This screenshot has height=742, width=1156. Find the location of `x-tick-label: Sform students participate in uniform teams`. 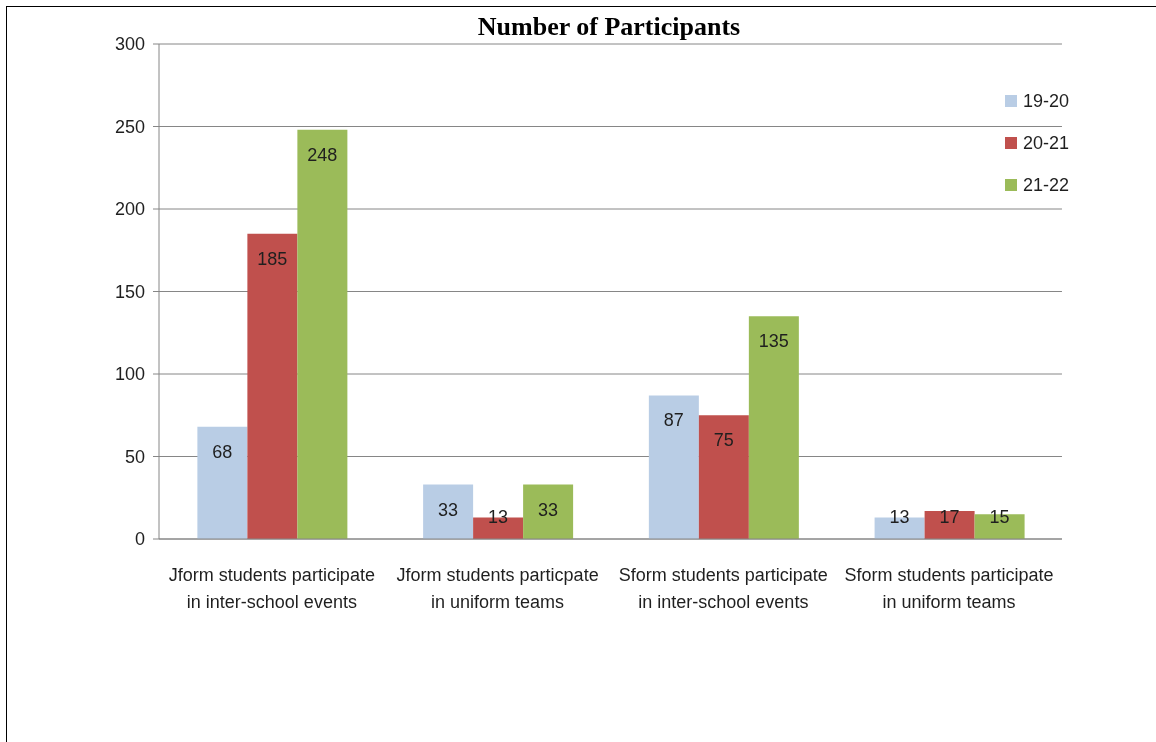

x-tick-label: Sform students participate in uniform teams is located at coordinates (949, 588).